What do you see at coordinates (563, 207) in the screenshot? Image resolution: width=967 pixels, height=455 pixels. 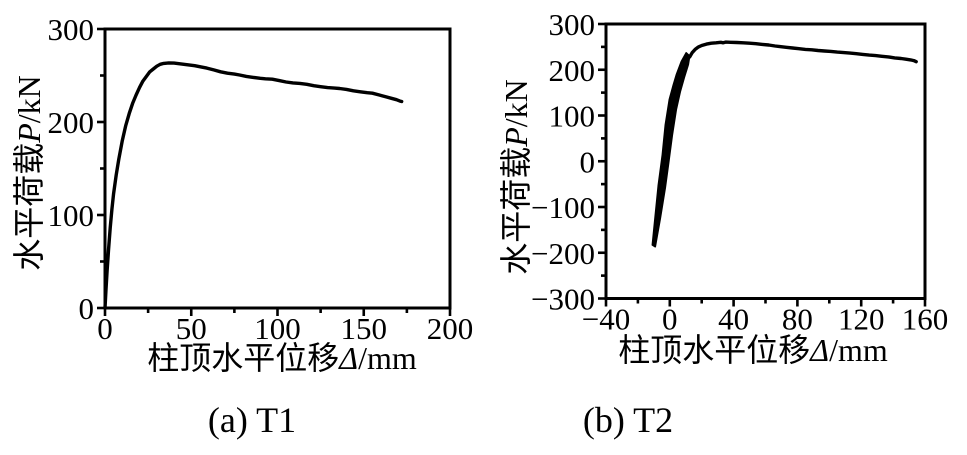 I see `y-tick-label: −100` at bounding box center [563, 207].